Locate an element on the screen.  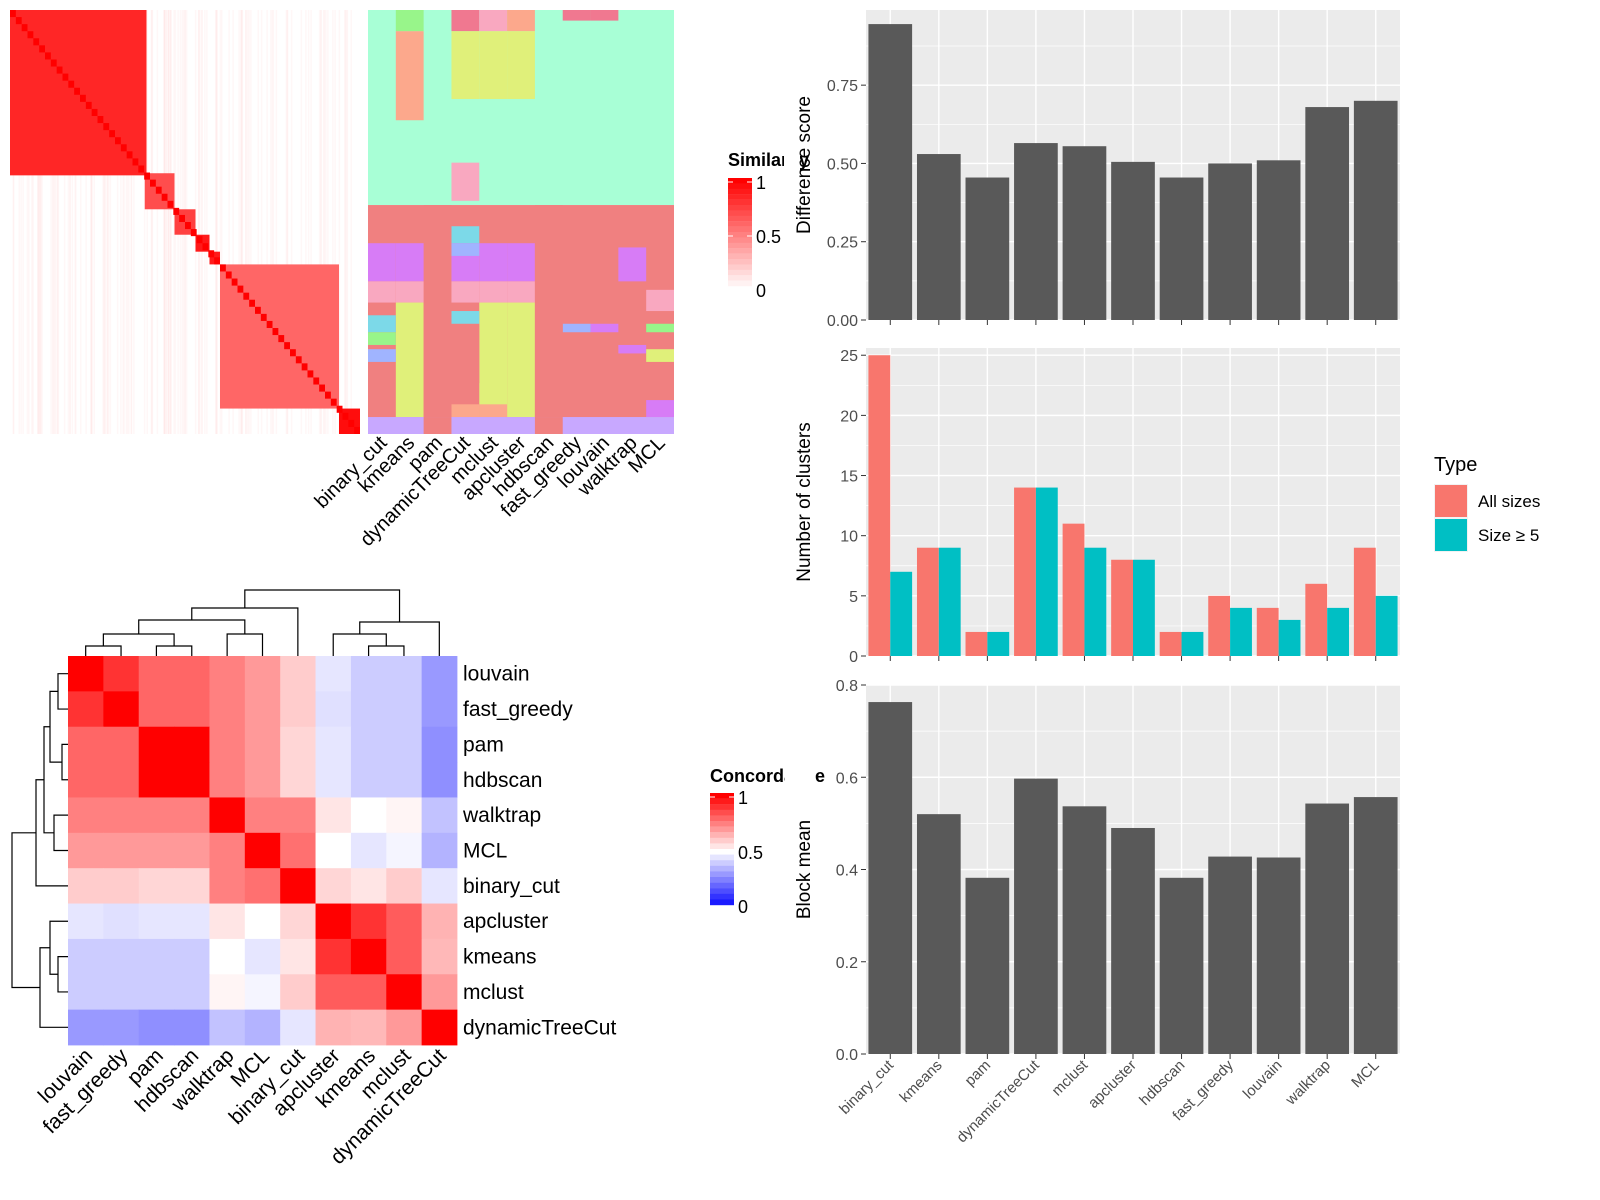
similarity-legend-mask is located at coordinates (792, 160).